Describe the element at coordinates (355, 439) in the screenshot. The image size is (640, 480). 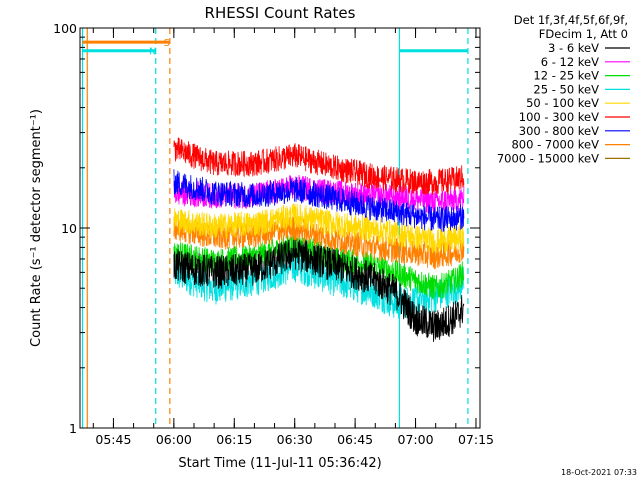
I see `x-tick-label: 06:45` at that location.